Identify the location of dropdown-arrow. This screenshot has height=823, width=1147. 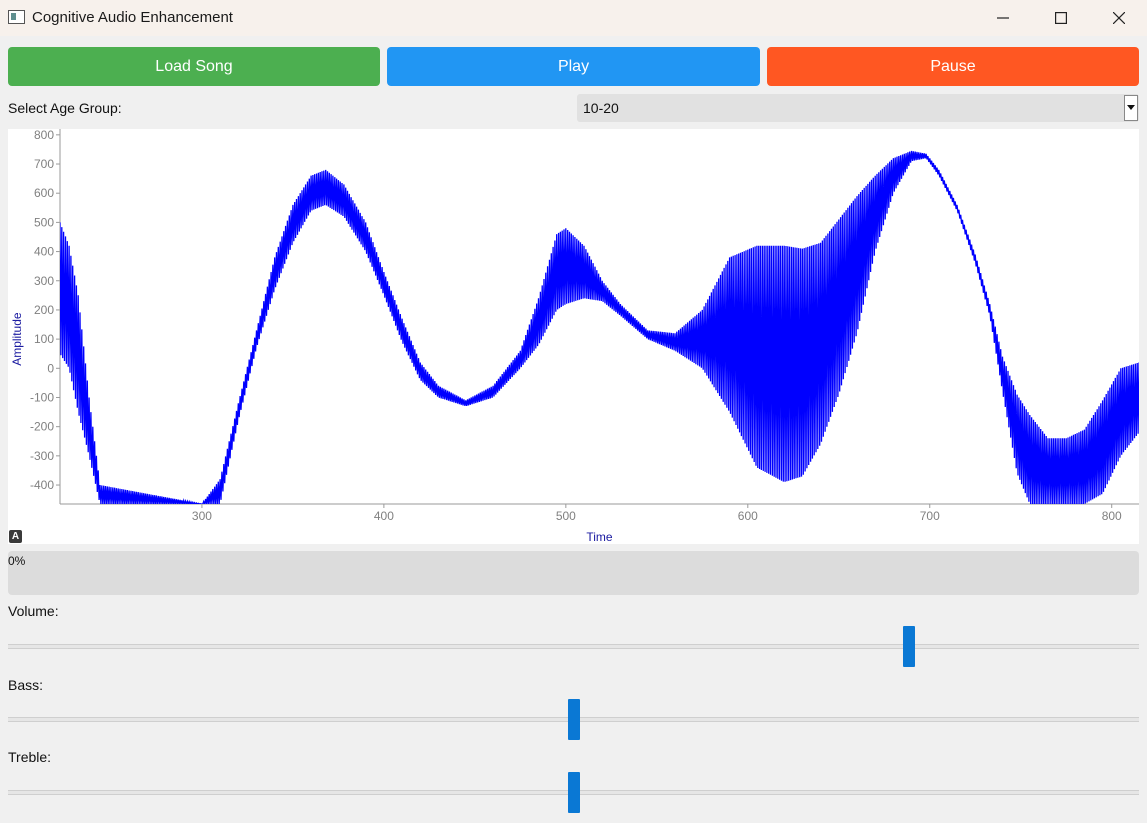
(1131, 108).